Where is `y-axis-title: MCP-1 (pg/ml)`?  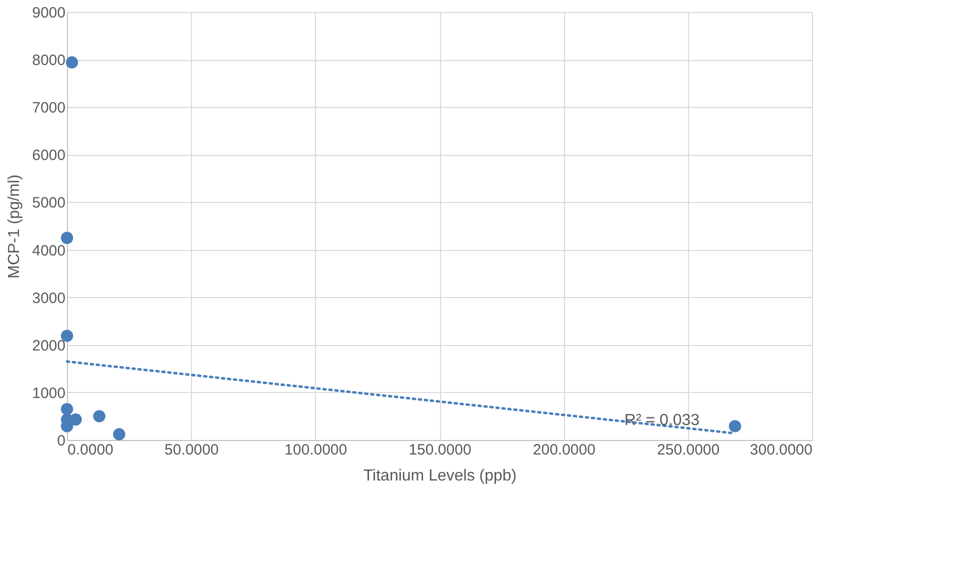
y-axis-title: MCP-1 (pg/ml) is located at coordinates (15, 226).